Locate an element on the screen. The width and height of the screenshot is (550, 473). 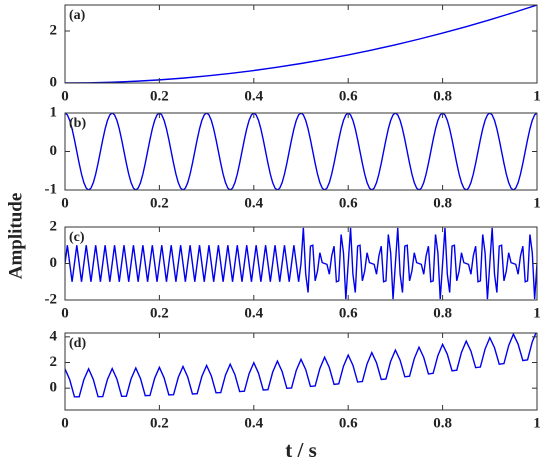
panel-label: (d) is located at coordinates (77, 343).